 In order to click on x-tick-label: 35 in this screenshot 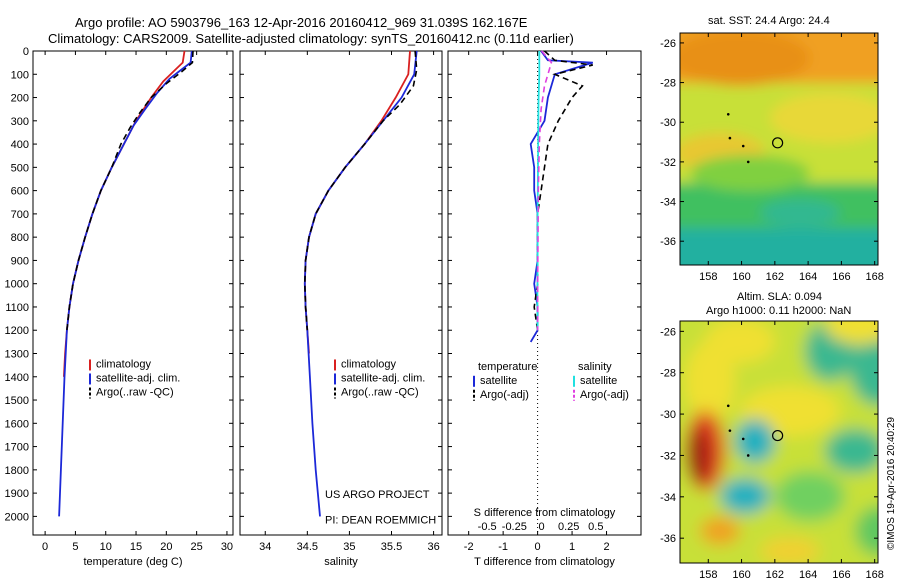, I will do `click(349, 547)`.